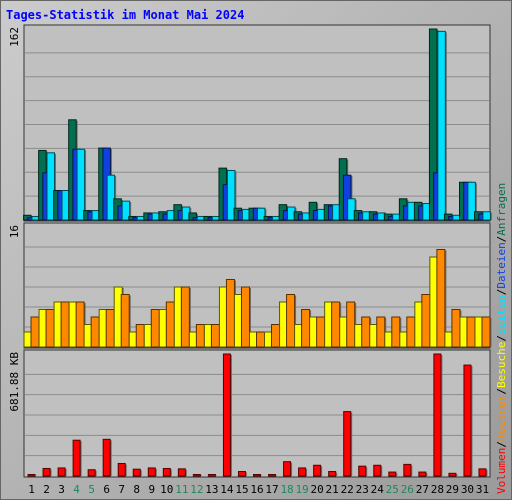  What do you see at coordinates (286, 489) in the screenshot?
I see `x-label-18: 18` at bounding box center [286, 489].